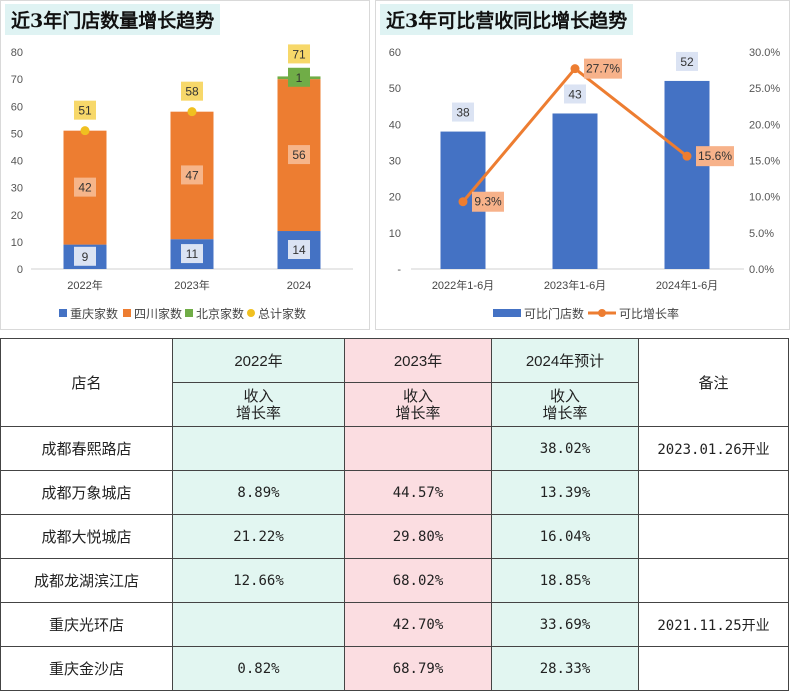 The image size is (790, 691). What do you see at coordinates (258, 624) in the screenshot?
I see `cell-y2022` at bounding box center [258, 624].